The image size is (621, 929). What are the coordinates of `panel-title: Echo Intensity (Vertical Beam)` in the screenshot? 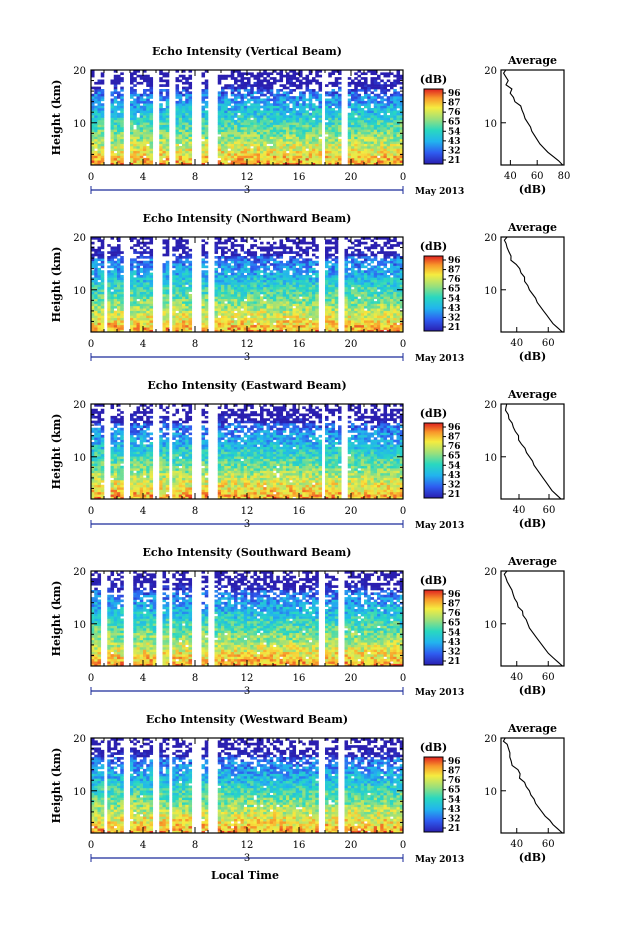 It's located at (247, 51).